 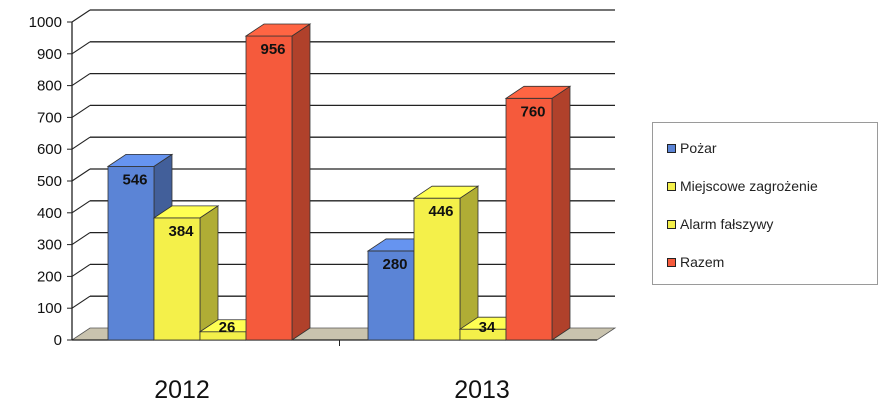 What do you see at coordinates (182, 390) in the screenshot?
I see `category-label: 2012` at bounding box center [182, 390].